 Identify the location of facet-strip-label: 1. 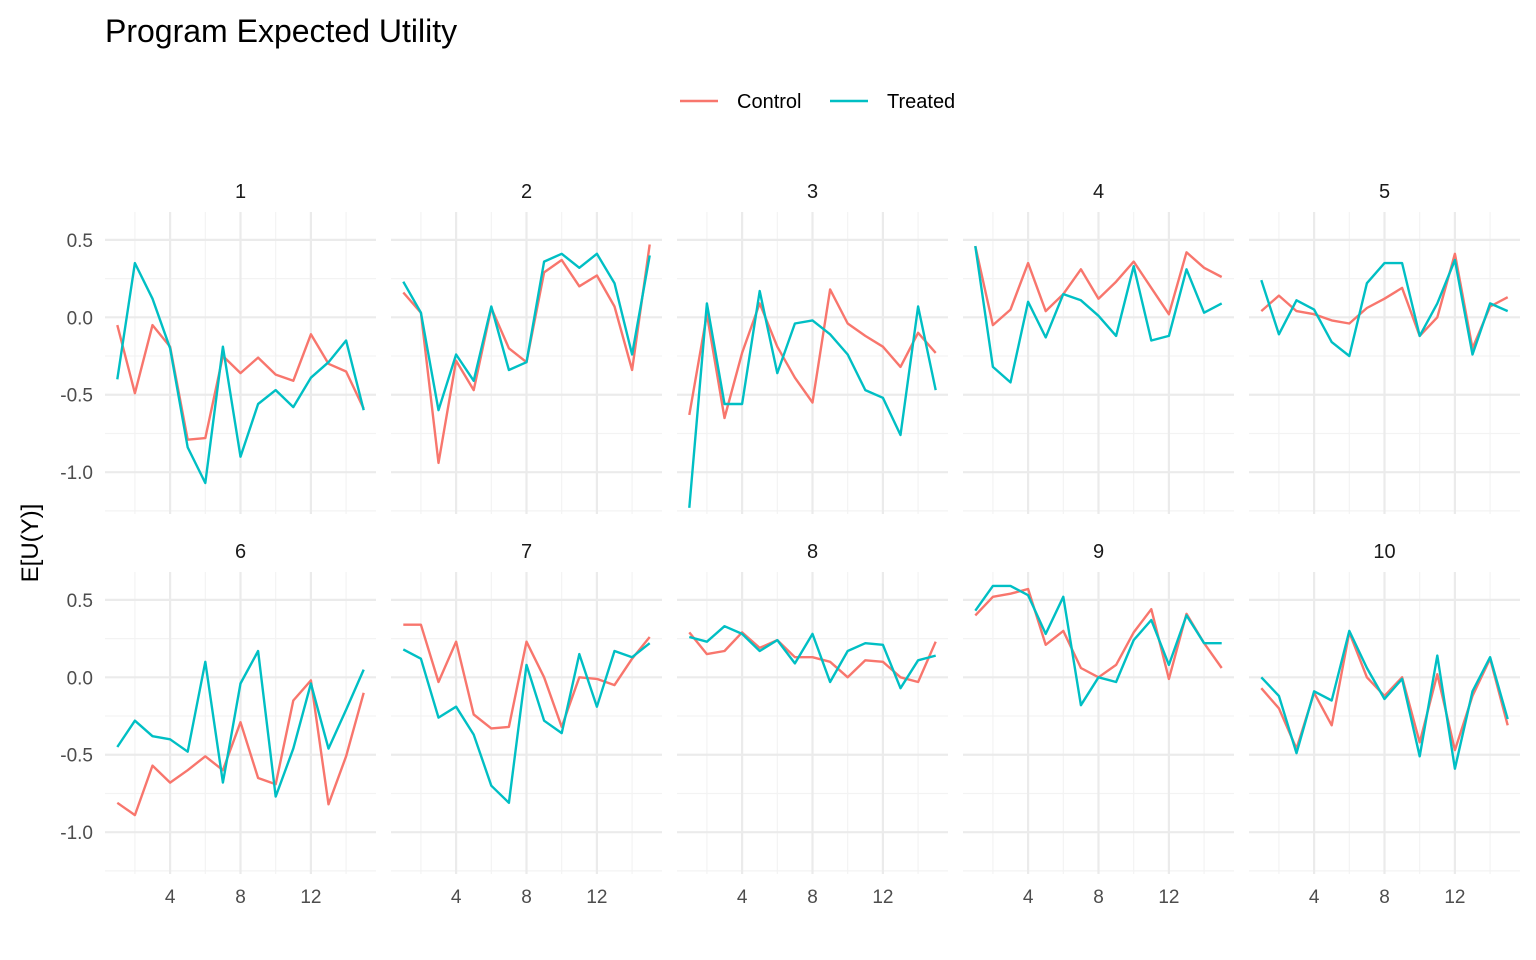
(240, 192).